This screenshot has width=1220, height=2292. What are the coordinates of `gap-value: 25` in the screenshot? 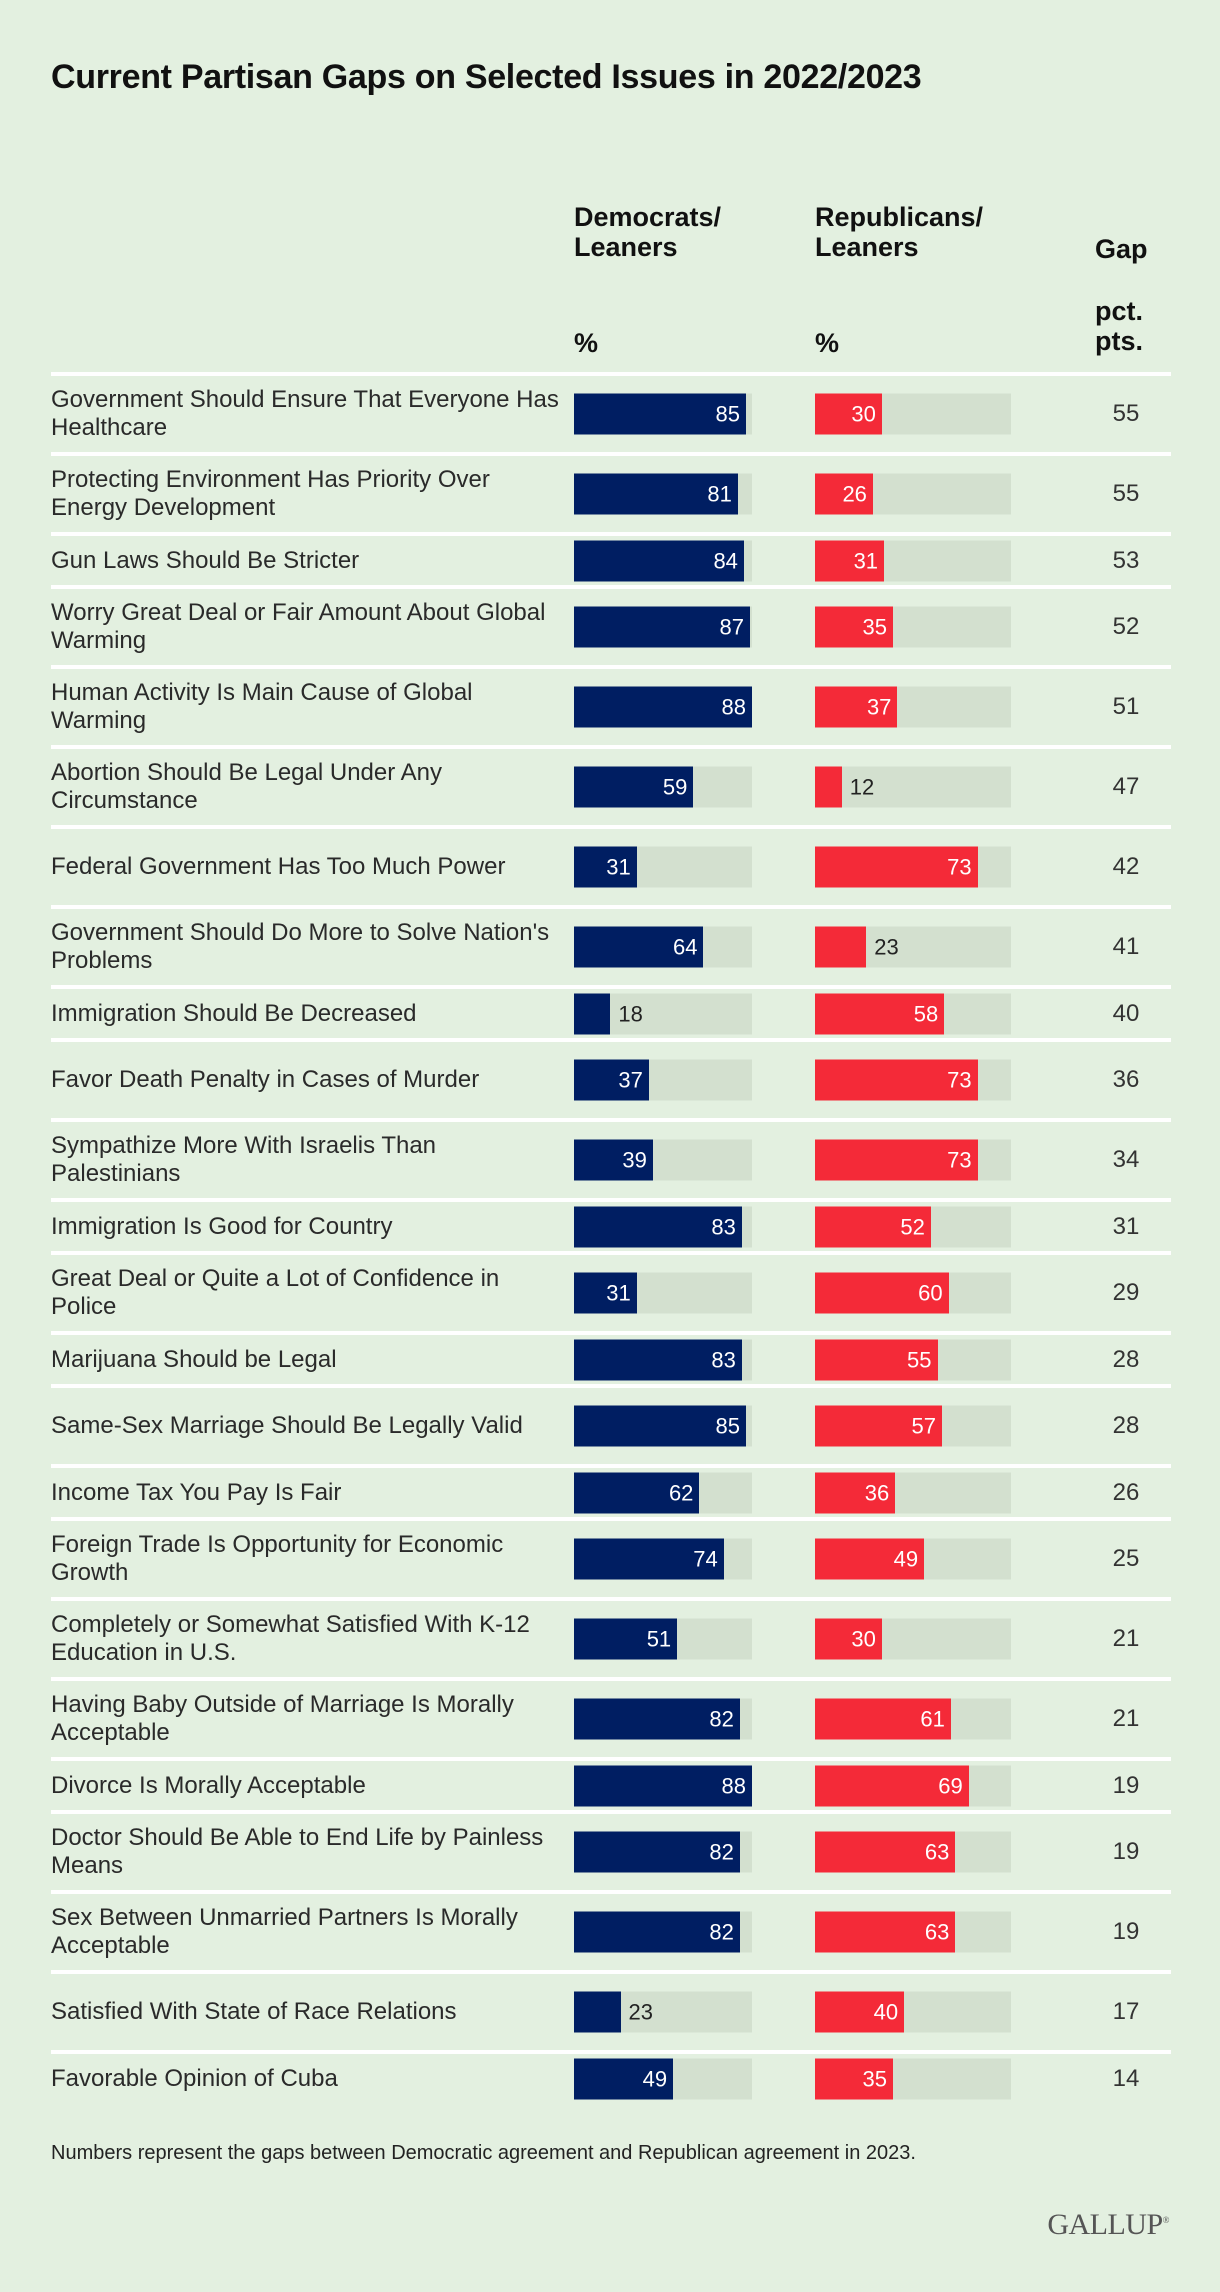 It's located at (1126, 1558).